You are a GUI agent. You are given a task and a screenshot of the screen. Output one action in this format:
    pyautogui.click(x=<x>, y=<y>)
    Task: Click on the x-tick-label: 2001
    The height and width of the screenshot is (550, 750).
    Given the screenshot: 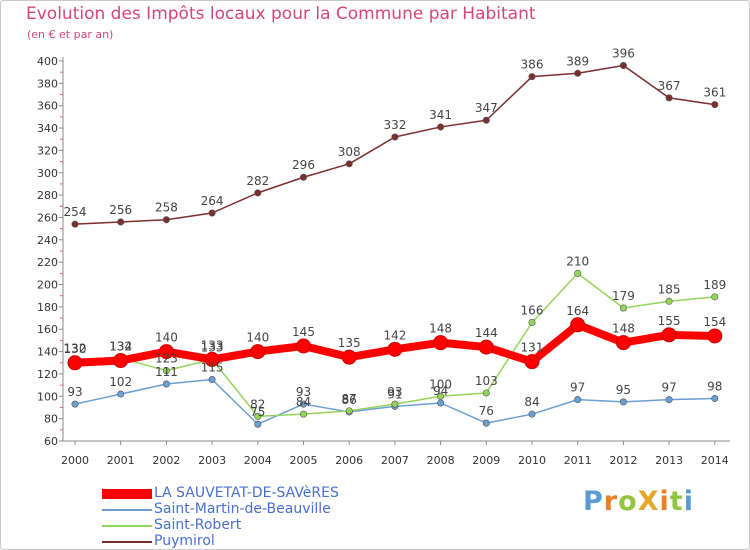 What is the action you would take?
    pyautogui.click(x=121, y=460)
    